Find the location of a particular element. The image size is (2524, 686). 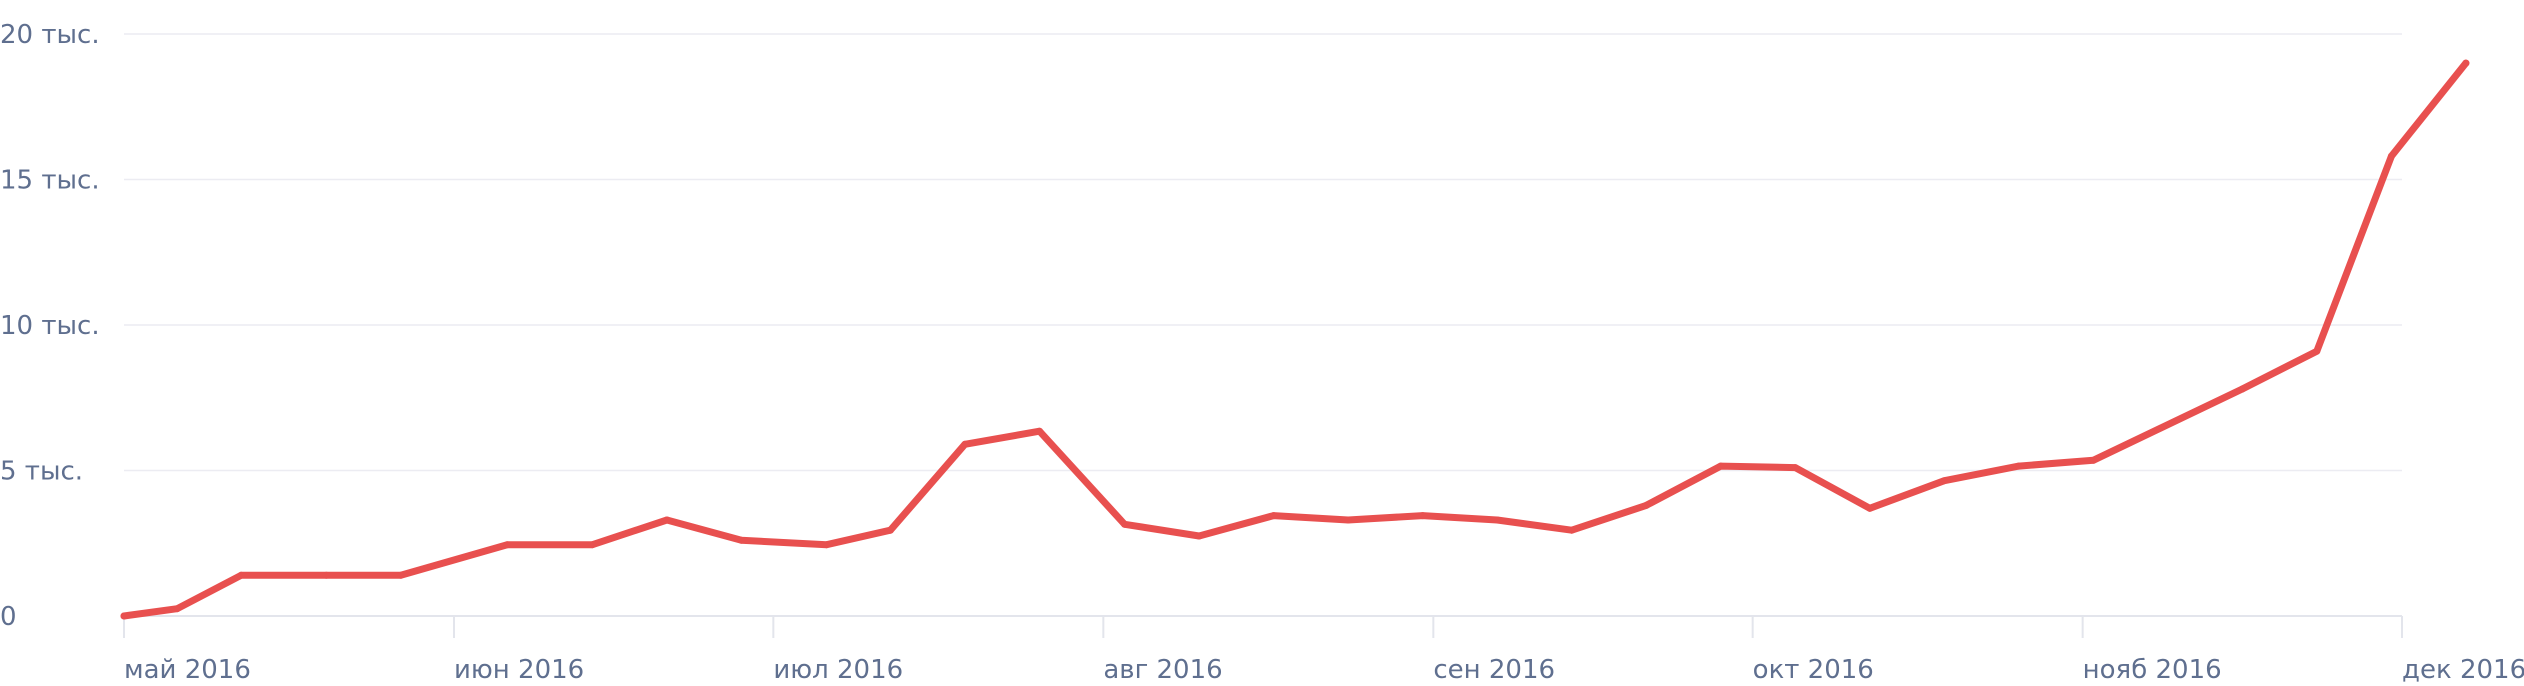

y-tick-label: 20 тыс. is located at coordinates (50, 35).